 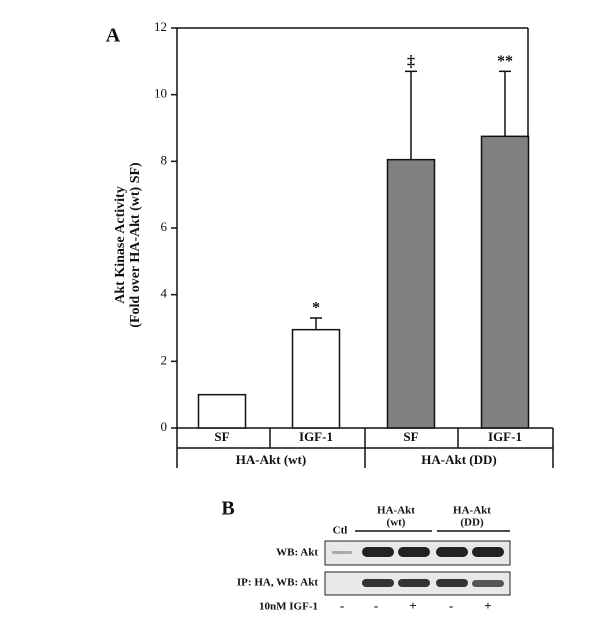 I want to click on significance-mark: **, so click(x=505, y=61).